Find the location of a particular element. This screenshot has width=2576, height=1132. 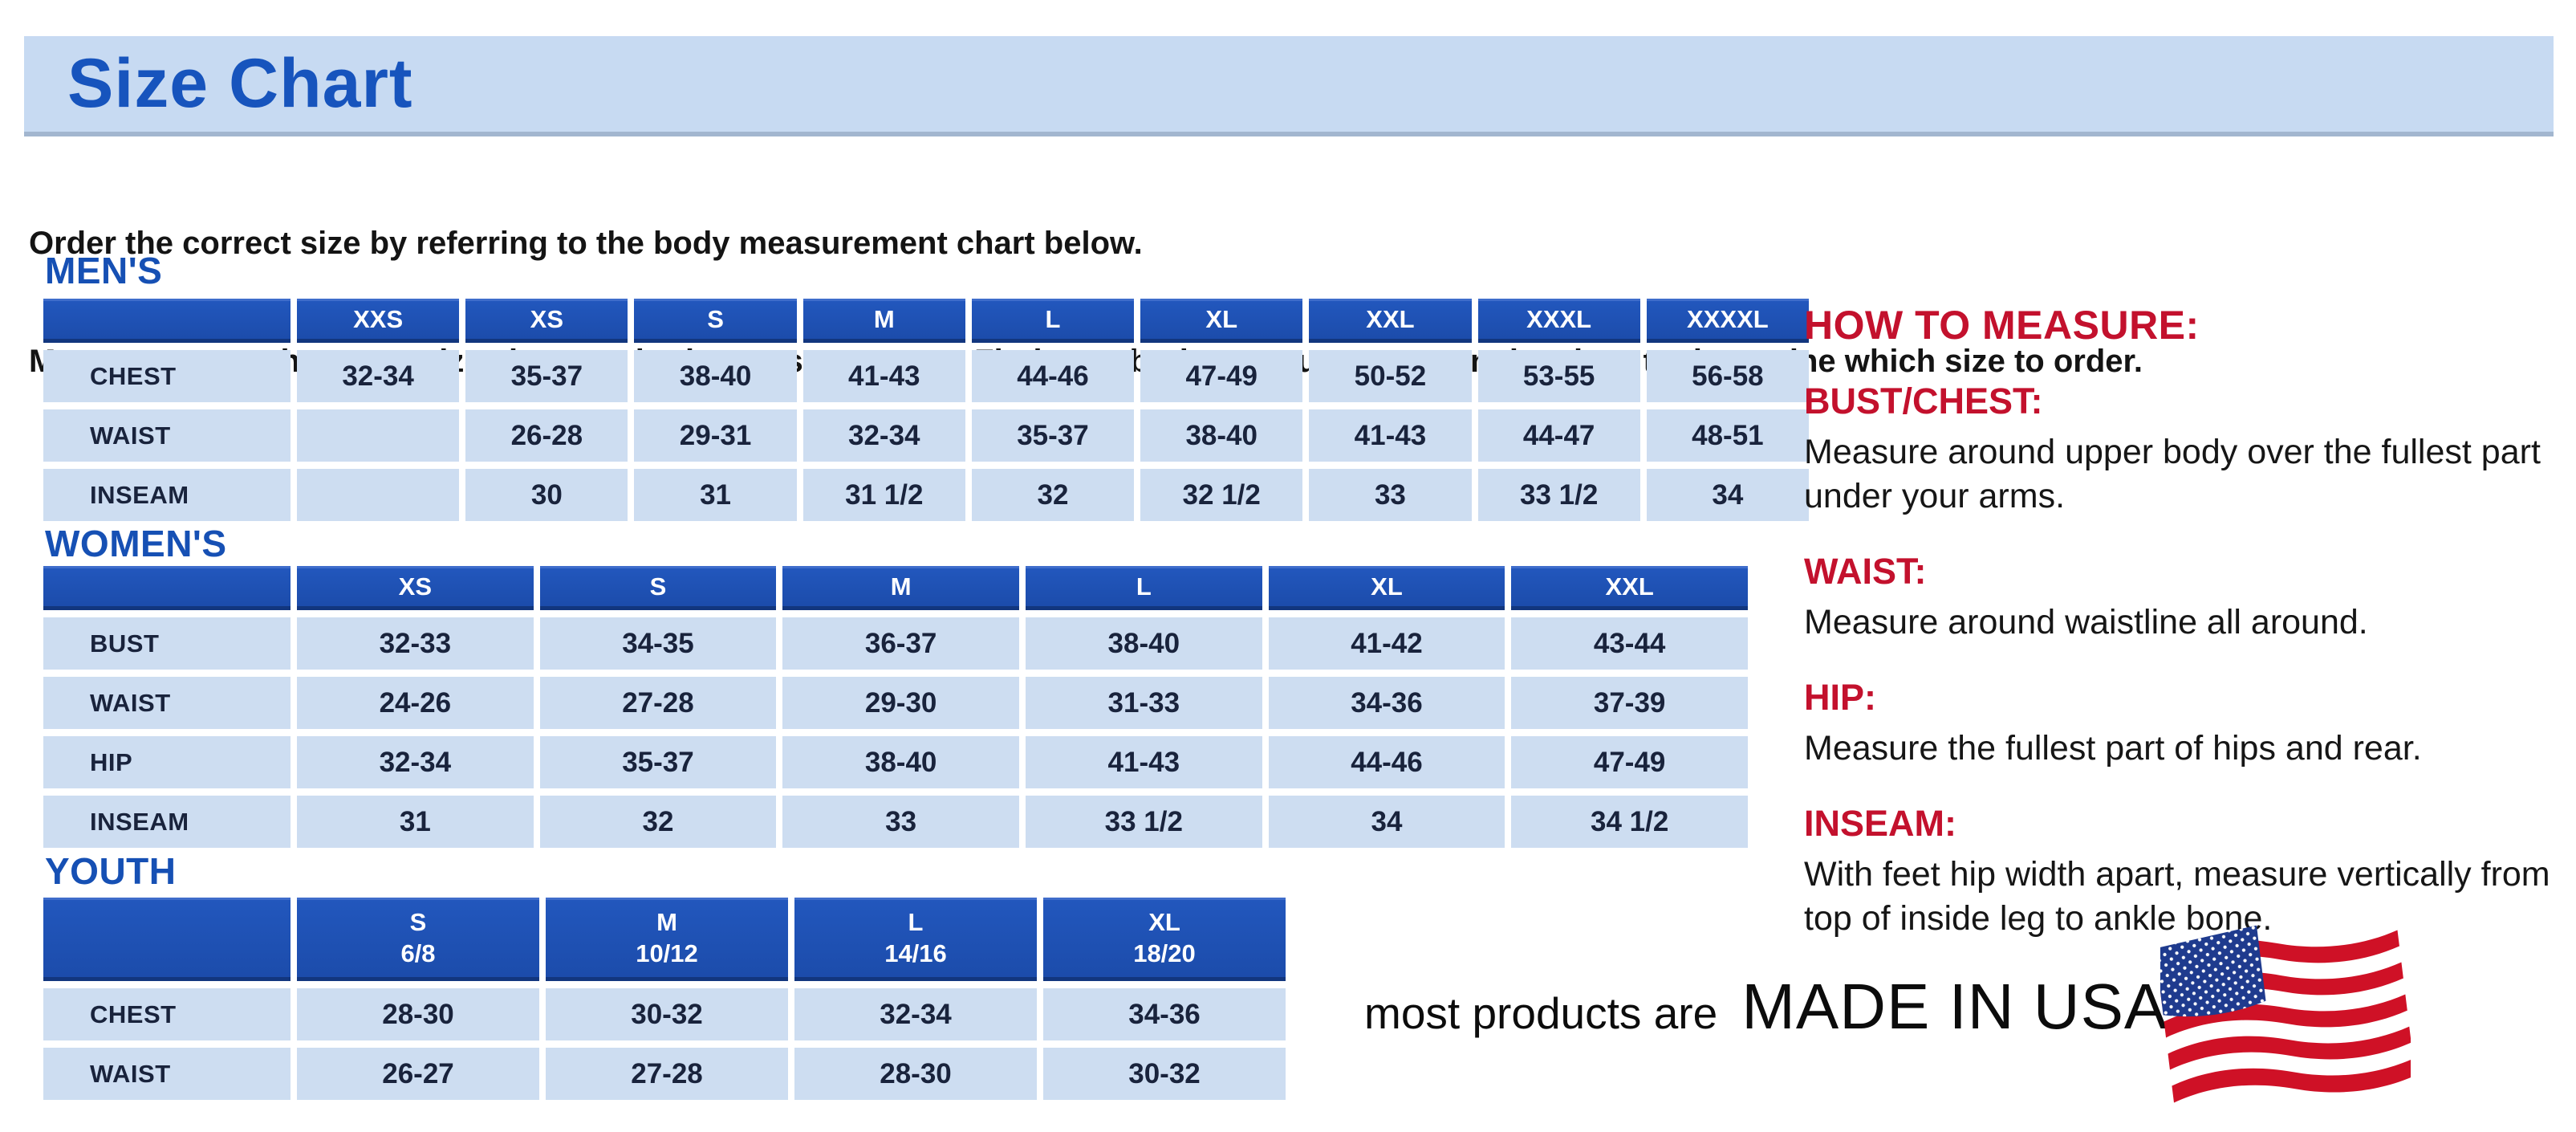

measurement-cell: 53-55 is located at coordinates (1559, 376).